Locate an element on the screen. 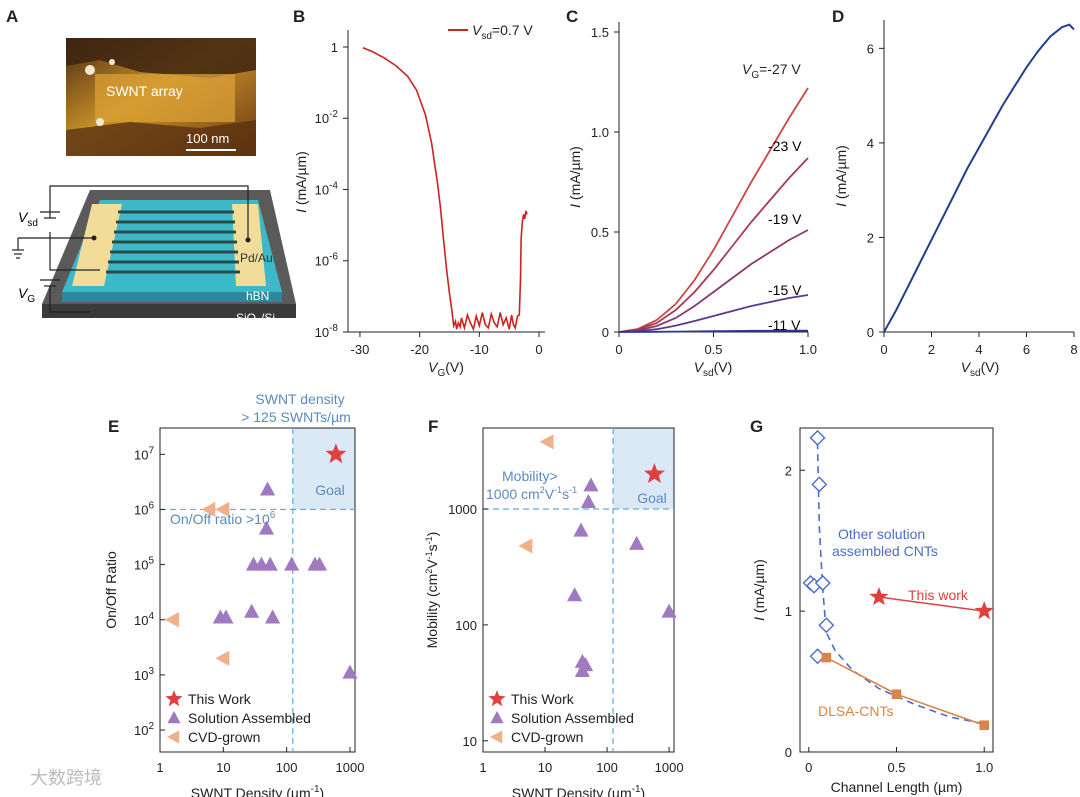 Image resolution: width=1080 pixels, height=797 pixels. series-label: -19 V is located at coordinates (785, 219).